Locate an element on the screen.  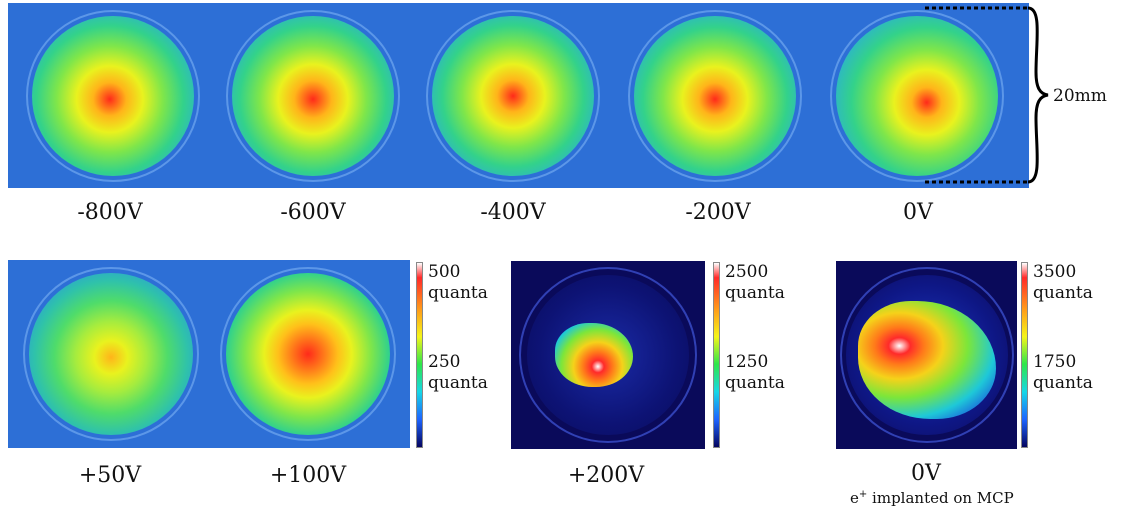
colorbar-2-top-value: 2500 is located at coordinates (747, 272).